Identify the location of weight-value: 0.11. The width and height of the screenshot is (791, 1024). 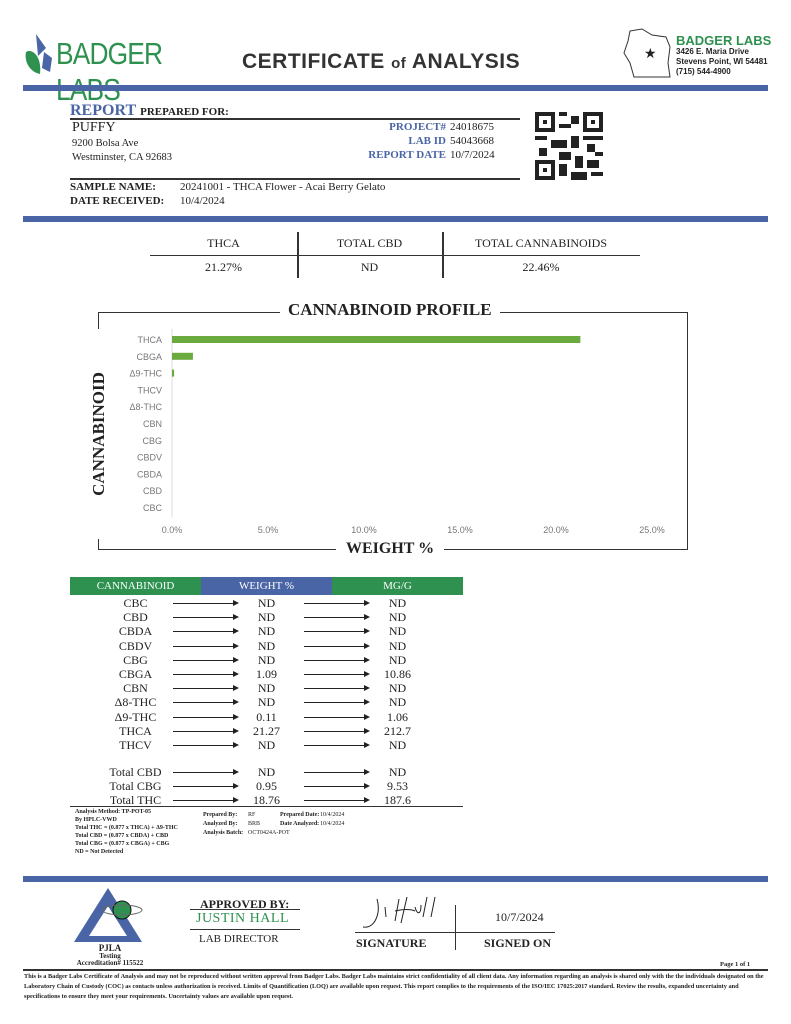
(266, 716).